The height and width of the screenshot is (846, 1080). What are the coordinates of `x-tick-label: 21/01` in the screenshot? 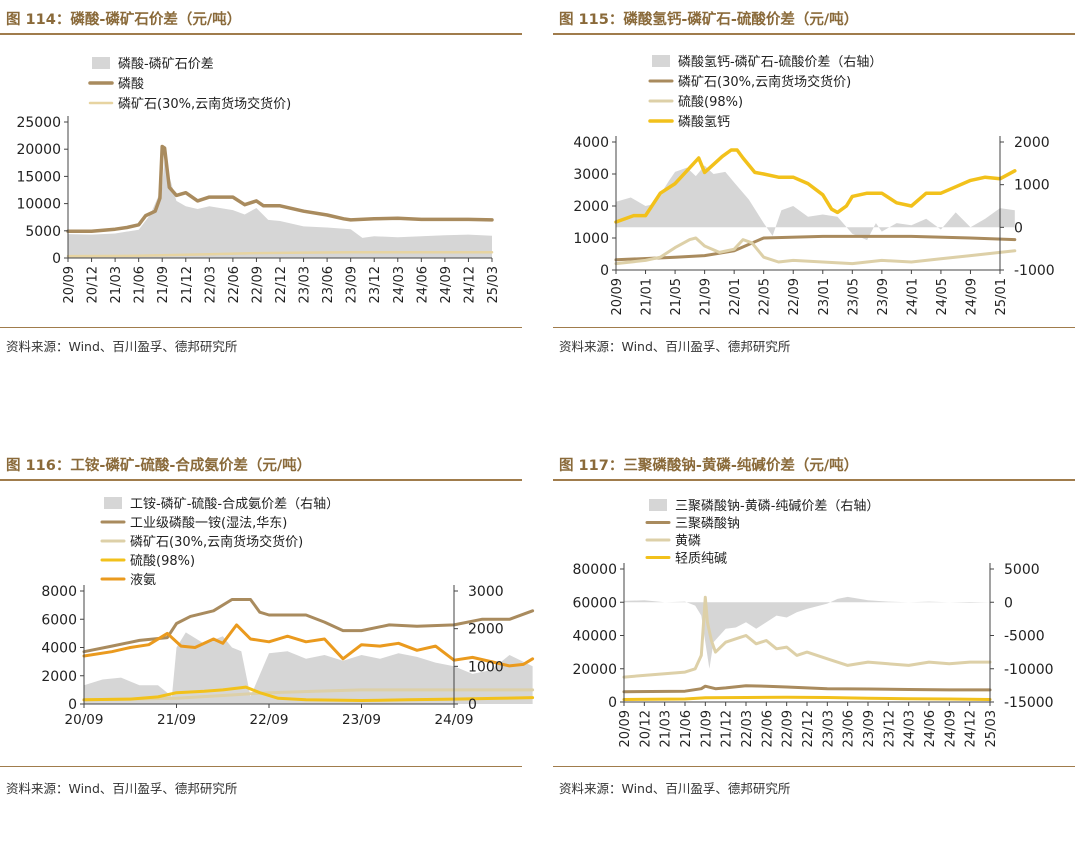 It's located at (647, 296).